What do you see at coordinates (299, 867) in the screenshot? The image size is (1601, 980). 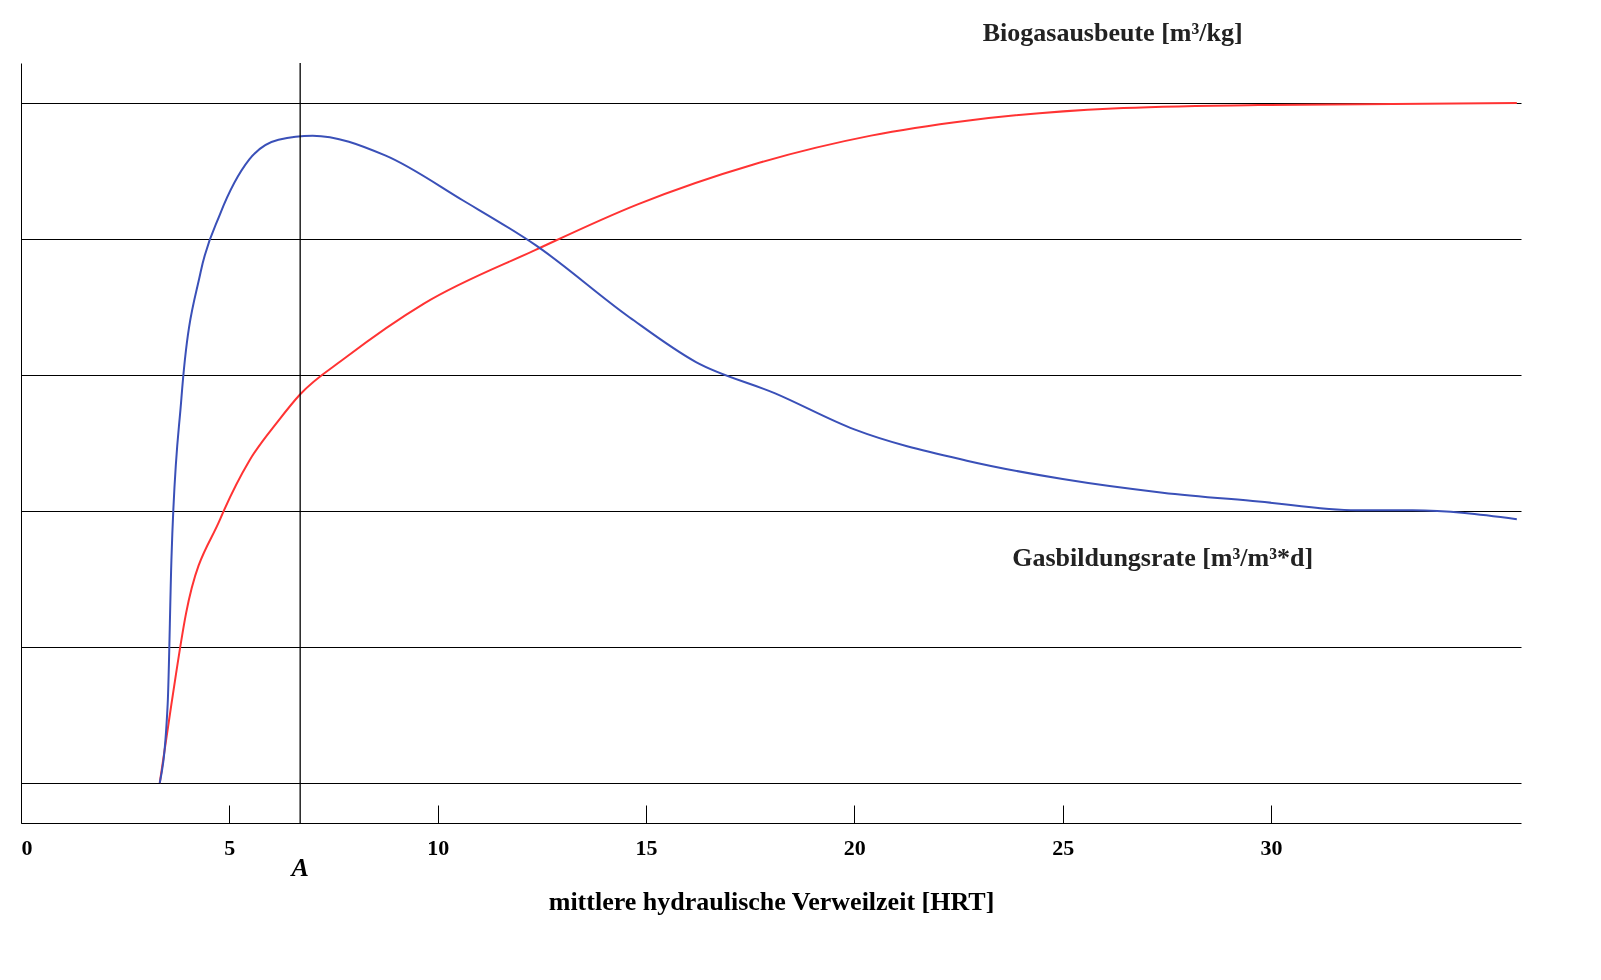 I see `ref-line-label: A` at bounding box center [299, 867].